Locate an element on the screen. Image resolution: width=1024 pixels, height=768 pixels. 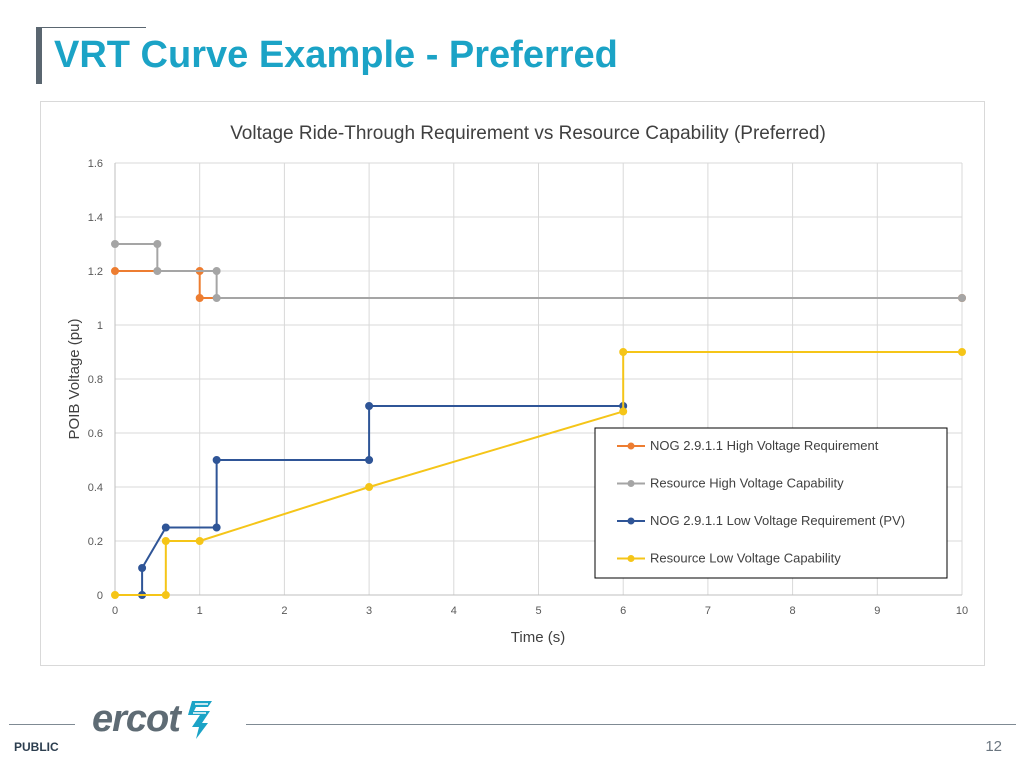
x-tick-label: 0 is located at coordinates (115, 611).